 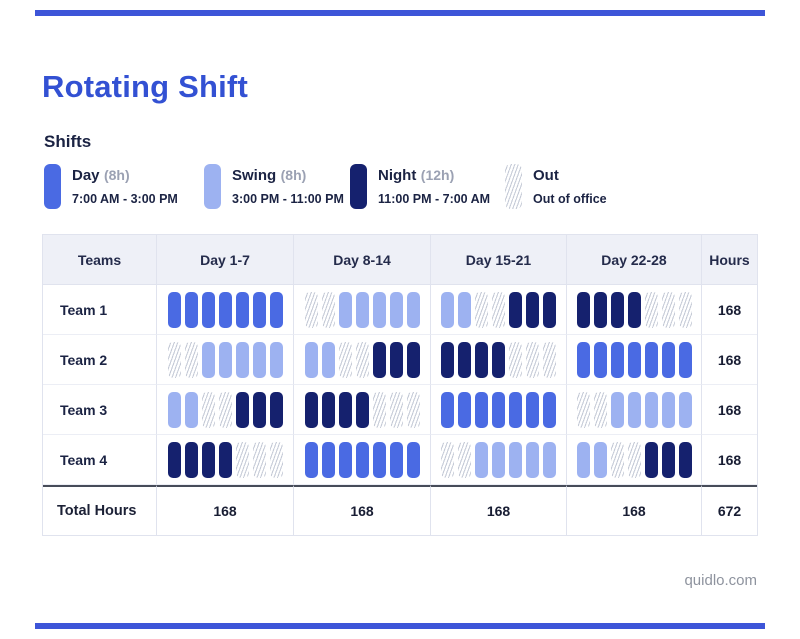 What do you see at coordinates (434, 199) in the screenshot?
I see `legend-shift-time: 11:00 PM - 7:00 AM` at bounding box center [434, 199].